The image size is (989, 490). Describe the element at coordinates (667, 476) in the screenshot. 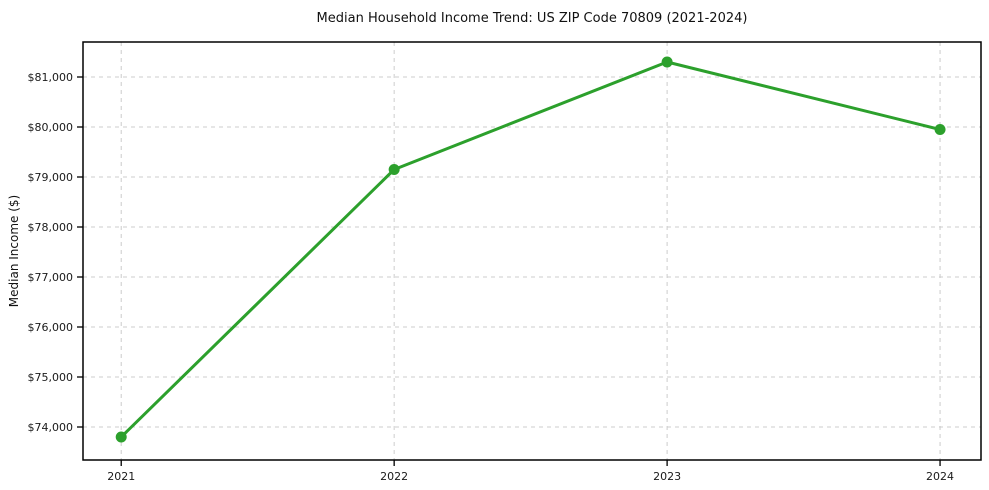

I see `x-tick-label: 2023` at that location.